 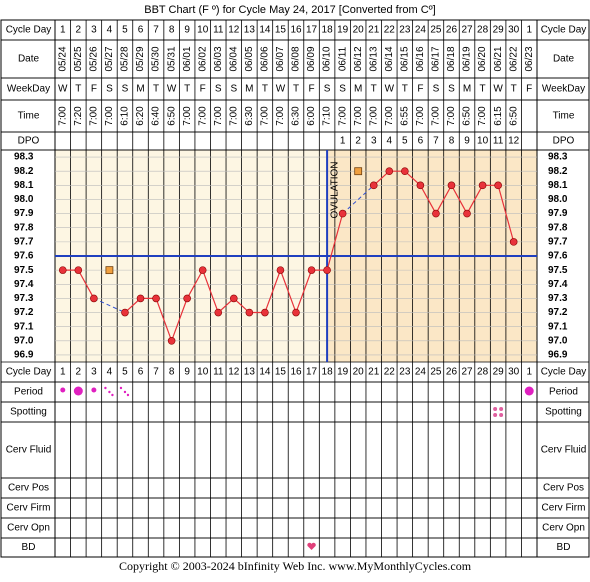 What do you see at coordinates (234, 372) in the screenshot?
I see `cycle-day: 12` at bounding box center [234, 372].